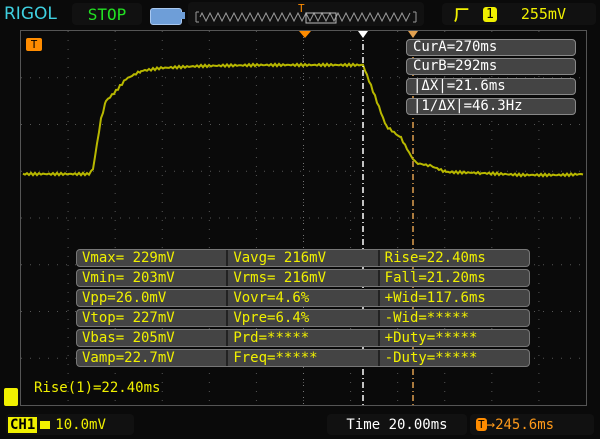 Image resolution: width=600 pixels, height=439 pixels. I want to click on cursor-frequency-readout: |1/ΔX|=46.3Hz, so click(491, 106).